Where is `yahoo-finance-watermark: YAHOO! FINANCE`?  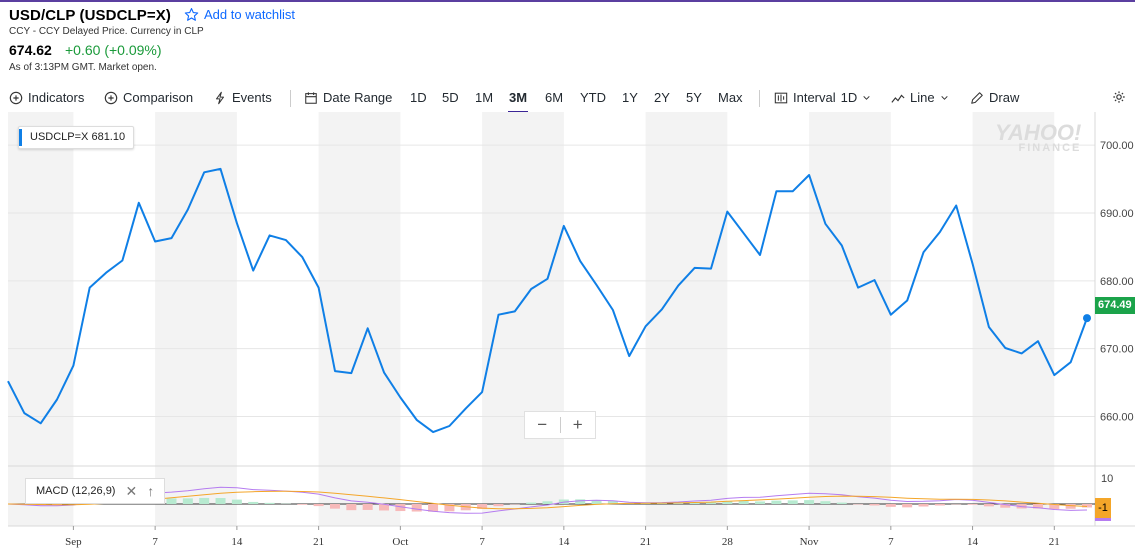
yahoo-finance-watermark: YAHOO! FINANCE is located at coordinates (1038, 137).